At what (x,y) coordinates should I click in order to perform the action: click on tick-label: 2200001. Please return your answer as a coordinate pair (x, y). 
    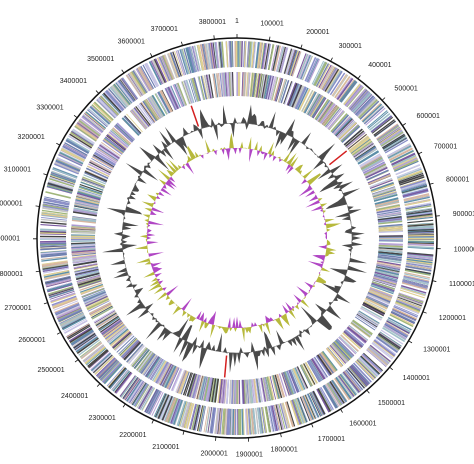
    Looking at the image, I should click on (132, 435).